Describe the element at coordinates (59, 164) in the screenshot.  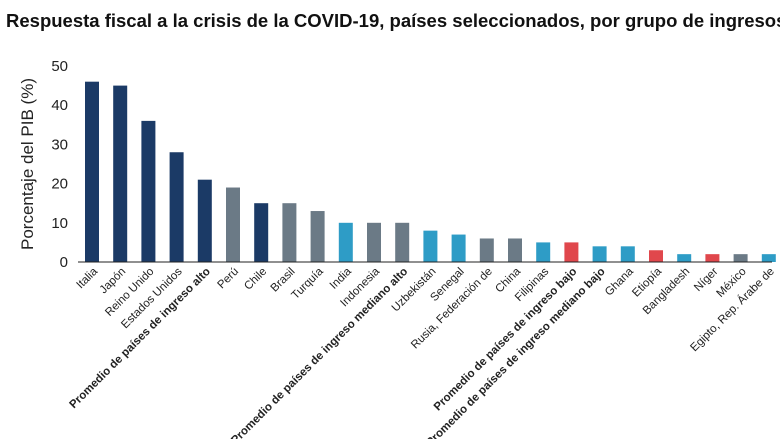
I see `y-axis: 0 10 20 30 40 50` at that location.